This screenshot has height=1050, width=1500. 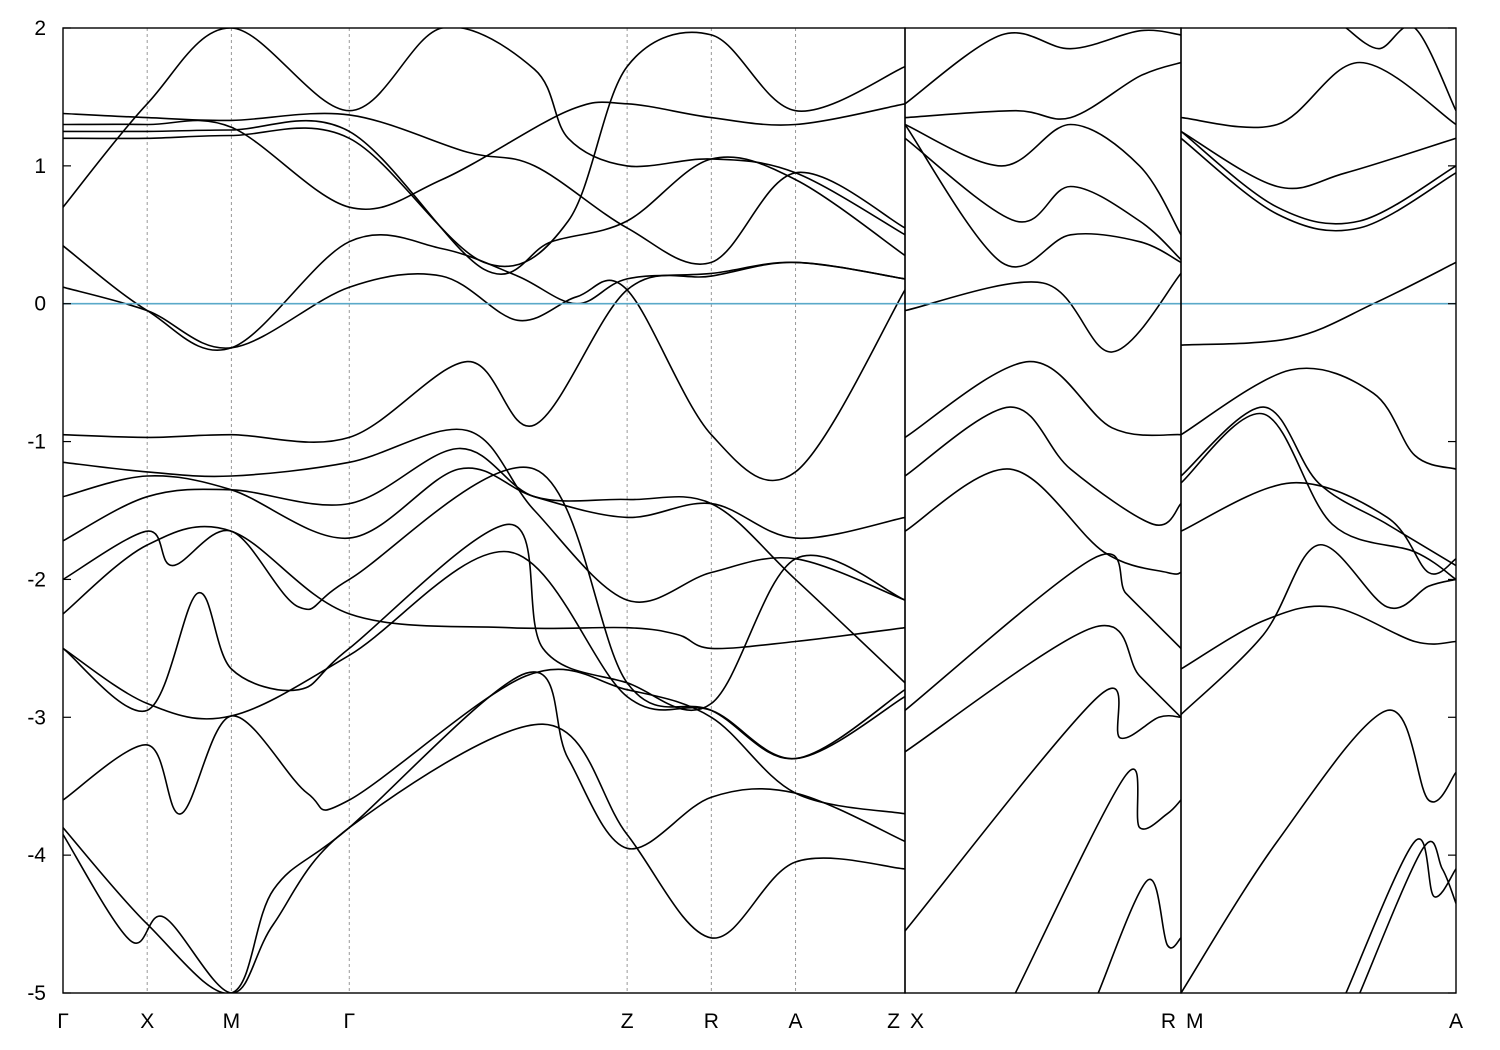 What do you see at coordinates (147, 1021) in the screenshot?
I see `kpoint-label-0-1: X` at bounding box center [147, 1021].